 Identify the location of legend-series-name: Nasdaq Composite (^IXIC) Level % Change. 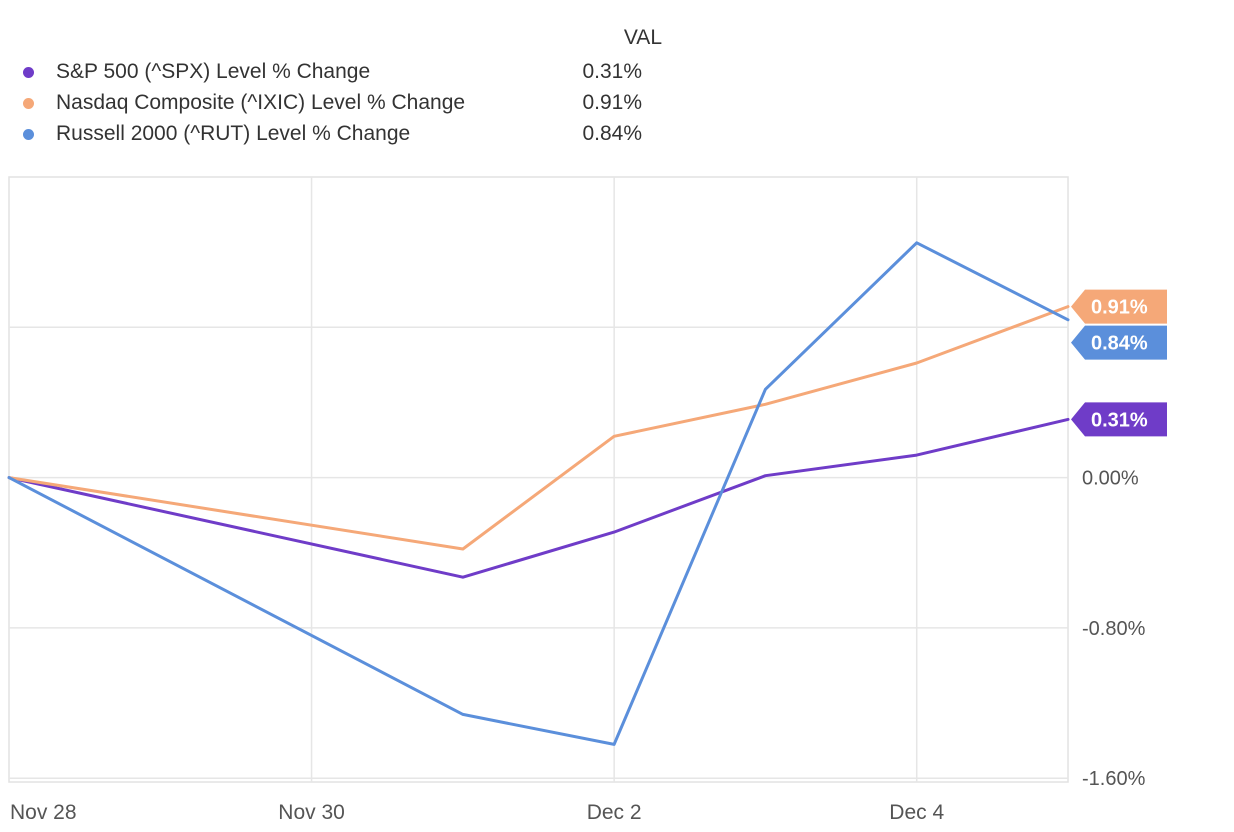
(261, 102).